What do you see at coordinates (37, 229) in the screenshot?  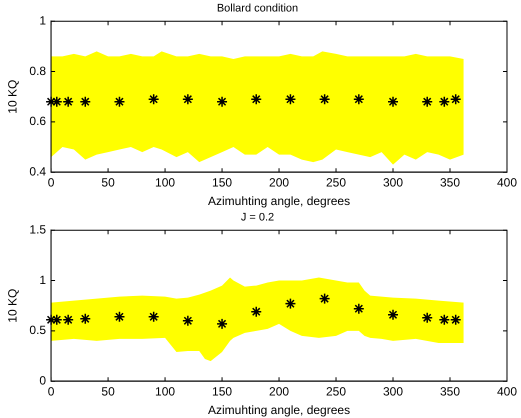 I see `y-tick-label: 1.5` at bounding box center [37, 229].